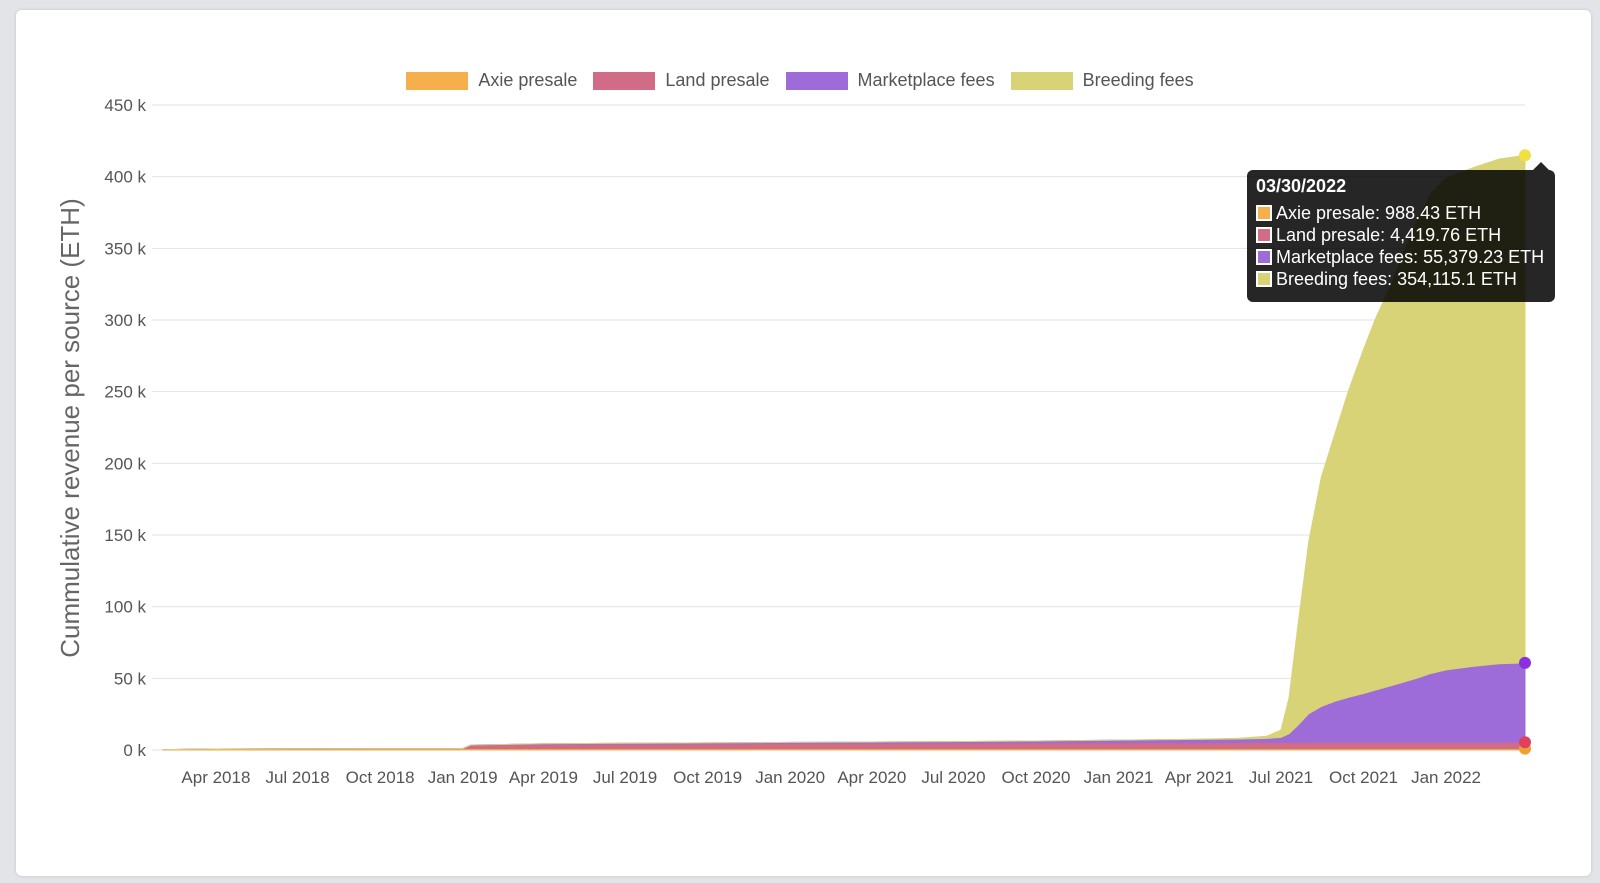 This screenshot has width=1600, height=883. Describe the element at coordinates (790, 777) in the screenshot. I see `x-tick-label: Jan 2020` at that location.